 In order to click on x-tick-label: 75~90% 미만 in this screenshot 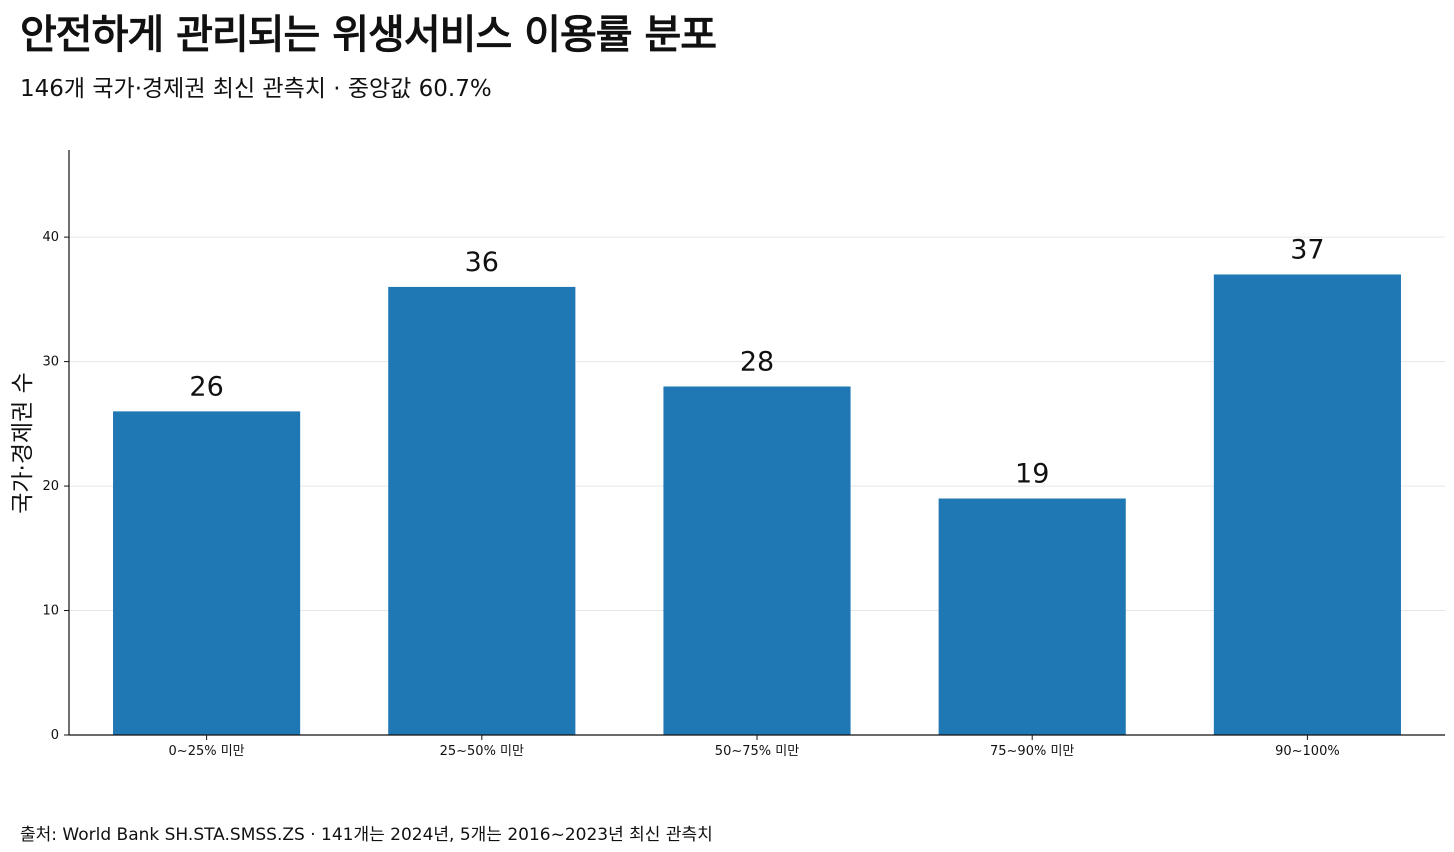, I will do `click(1032, 751)`.